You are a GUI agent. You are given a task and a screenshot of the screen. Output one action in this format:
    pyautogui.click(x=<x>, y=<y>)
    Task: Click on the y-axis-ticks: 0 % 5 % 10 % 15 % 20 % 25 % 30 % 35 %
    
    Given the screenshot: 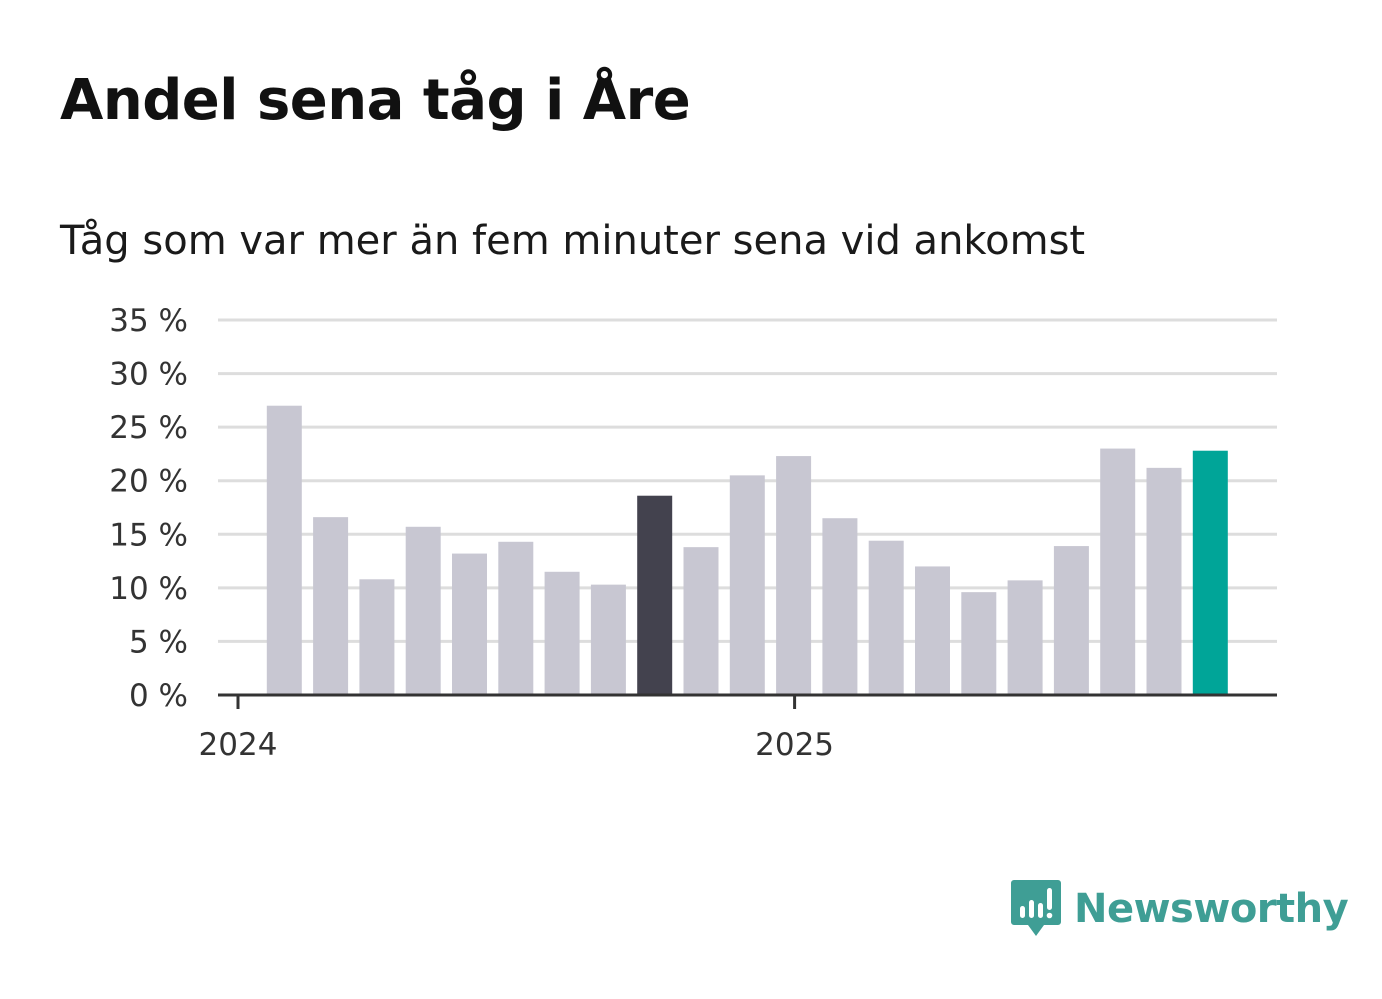 What is the action you would take?
    pyautogui.click(x=148, y=508)
    